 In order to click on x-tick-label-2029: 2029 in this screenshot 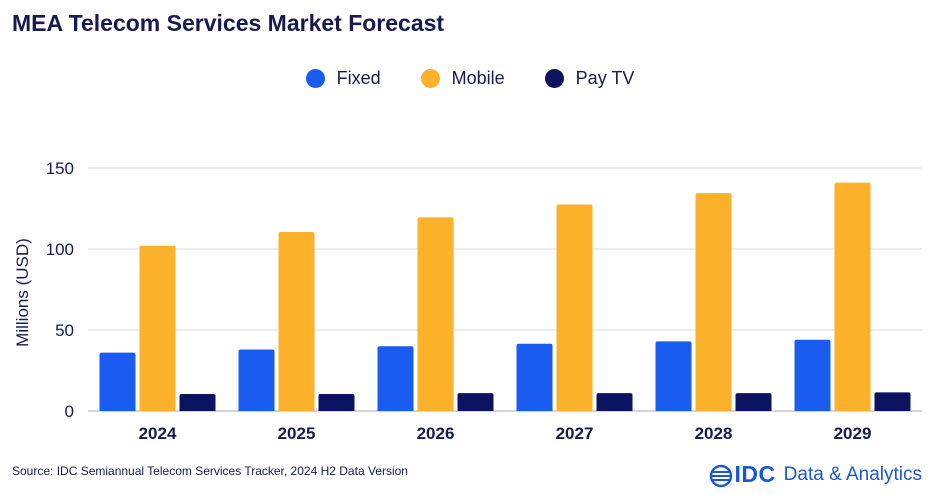, I will do `click(853, 433)`.